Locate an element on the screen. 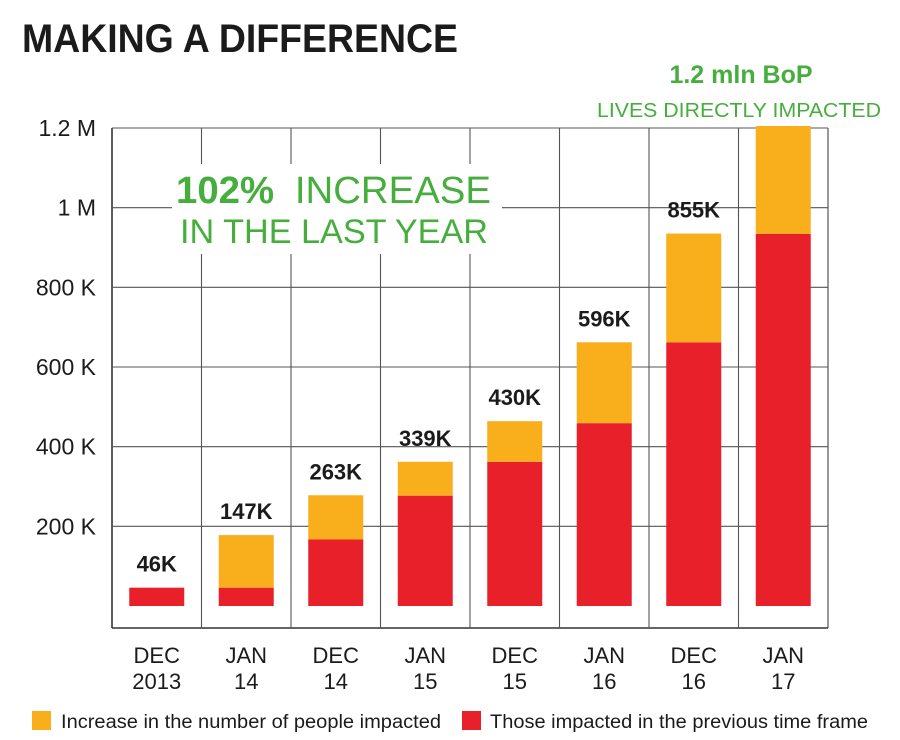 The image size is (900, 740). annotation-backdrop is located at coordinates (337, 209).